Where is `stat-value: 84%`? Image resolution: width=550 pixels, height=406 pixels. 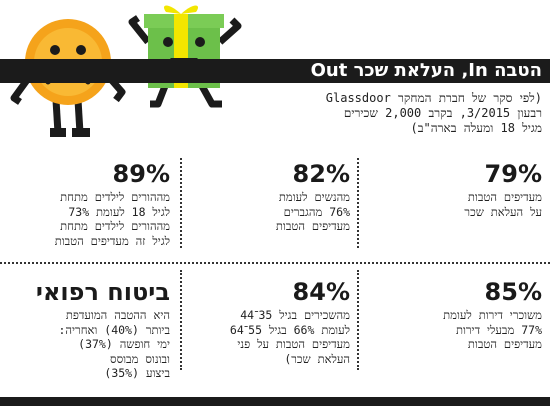 stat-value: 84% is located at coordinates (321, 292).